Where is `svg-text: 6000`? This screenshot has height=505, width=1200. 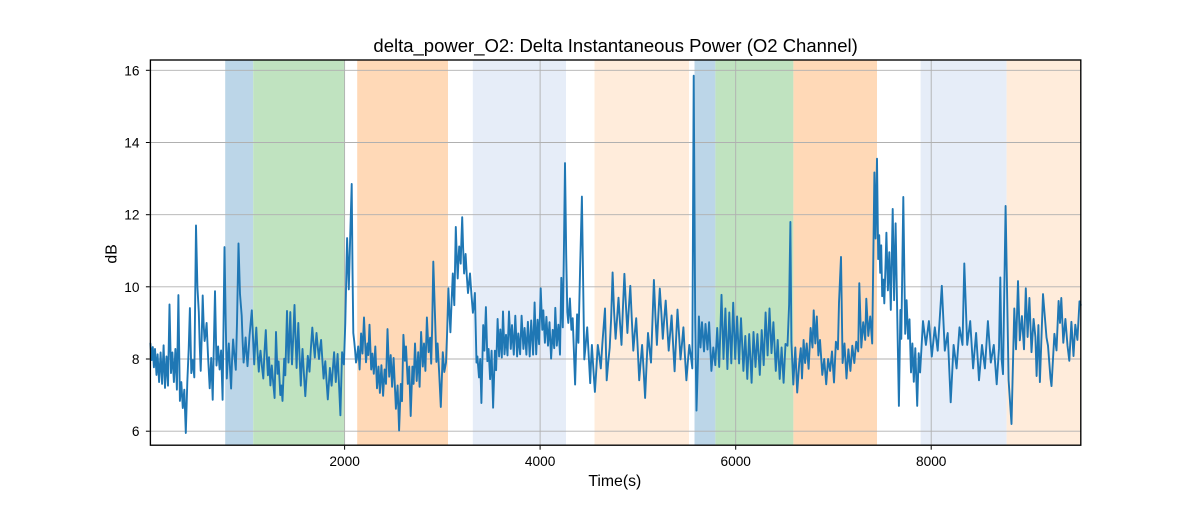 svg-text: 6000 is located at coordinates (735, 461).